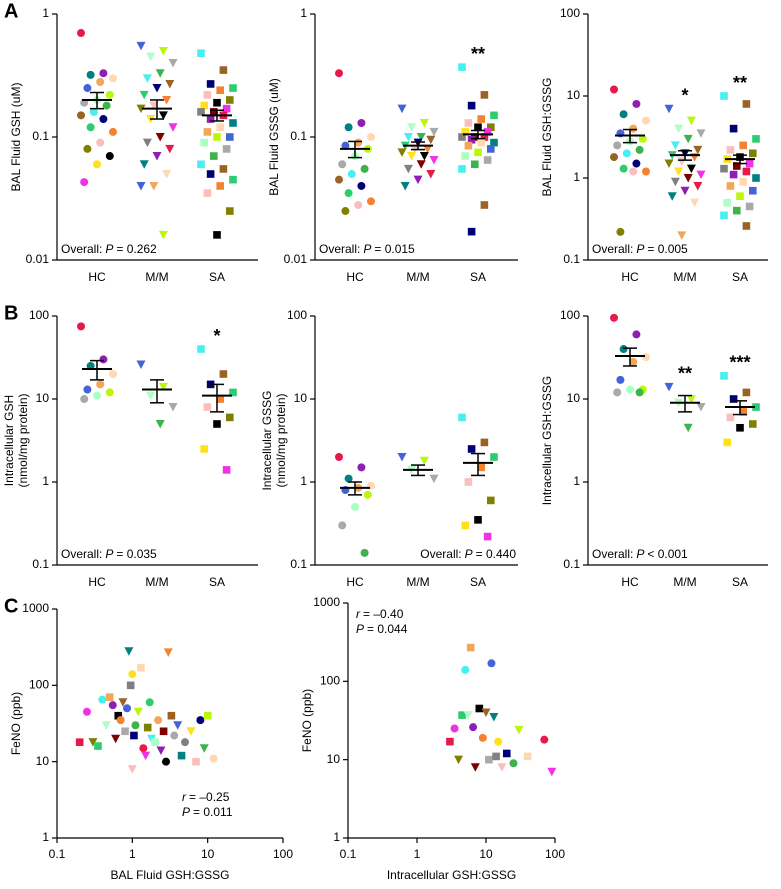 This screenshot has width=781, height=889. I want to click on x-tick-label: 100, so click(555, 854).